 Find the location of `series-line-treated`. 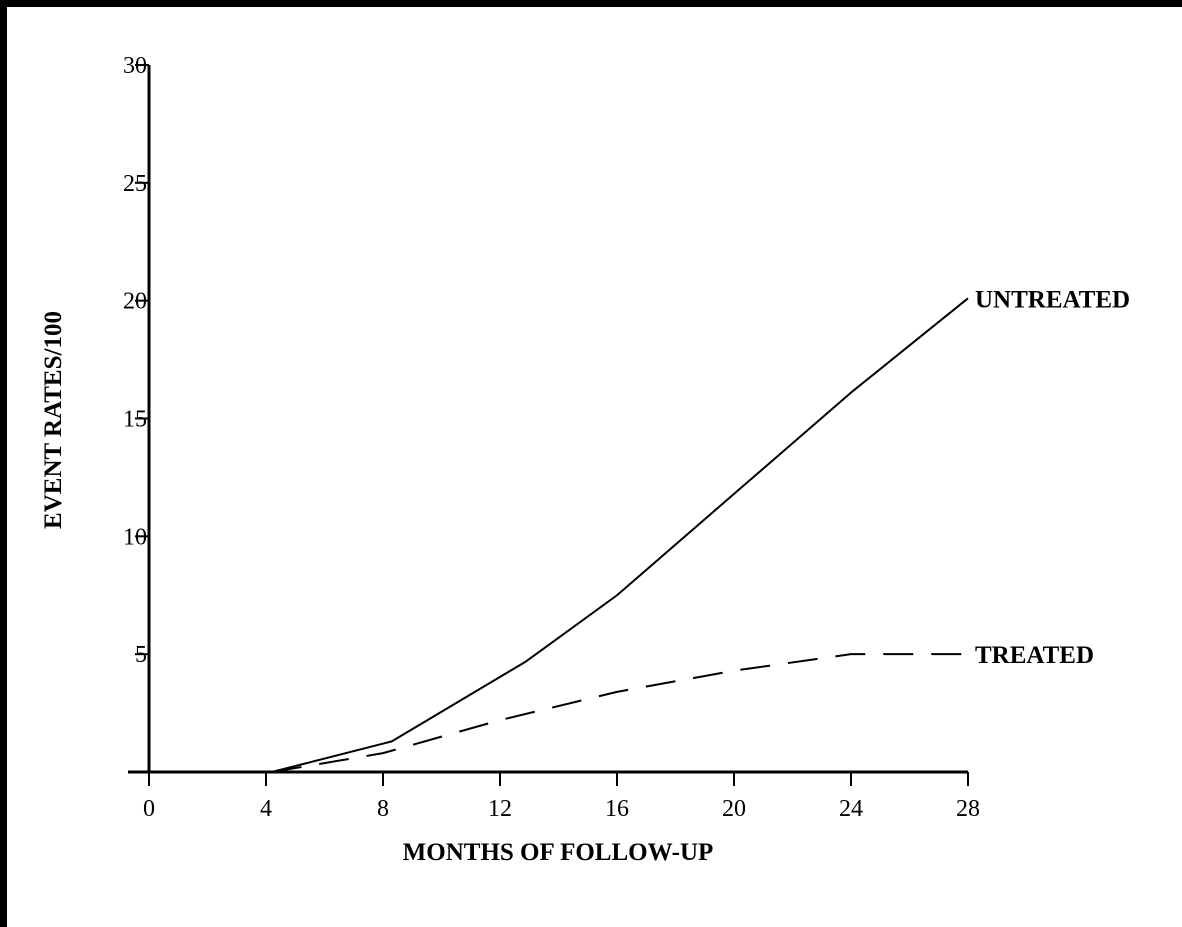

series-line-treated is located at coordinates (619, 713).